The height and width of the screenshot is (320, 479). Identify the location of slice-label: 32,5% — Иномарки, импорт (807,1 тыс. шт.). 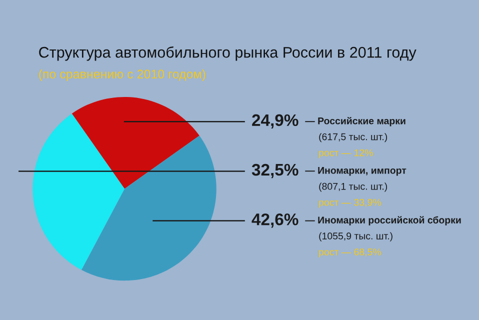
(329, 178).